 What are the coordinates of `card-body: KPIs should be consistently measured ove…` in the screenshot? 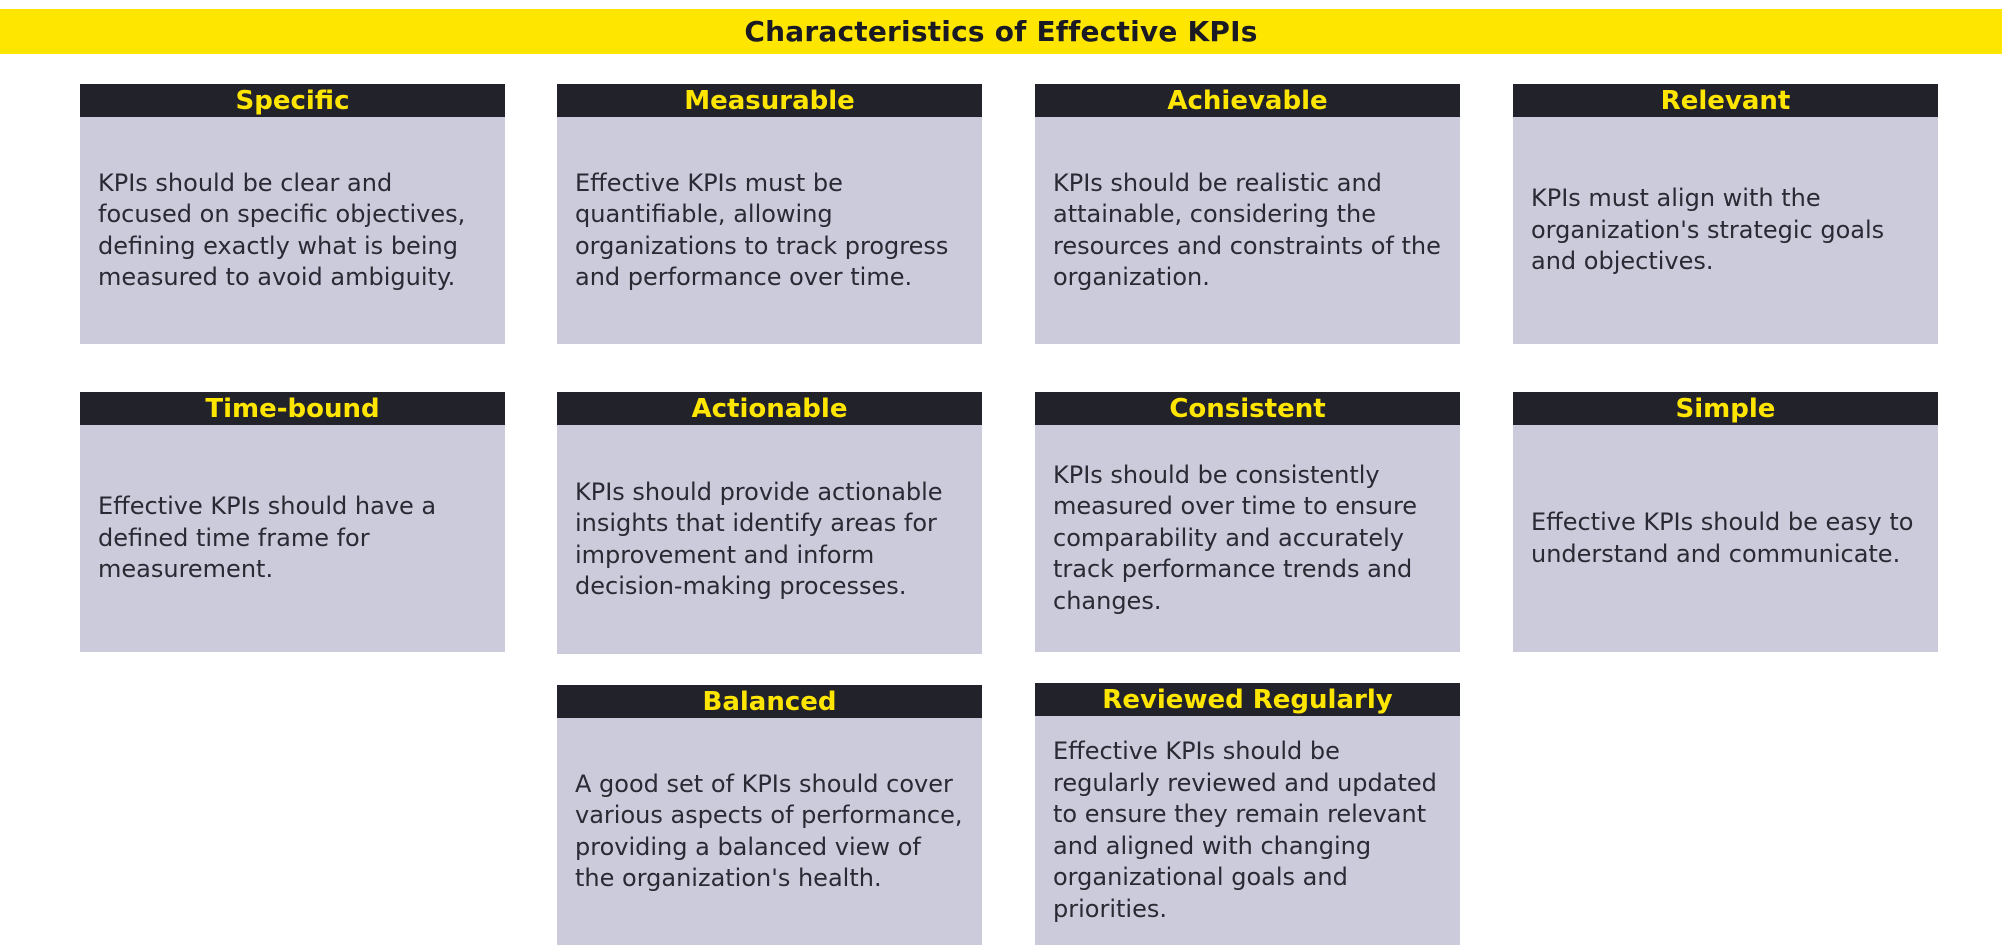 It's located at (1247, 538).